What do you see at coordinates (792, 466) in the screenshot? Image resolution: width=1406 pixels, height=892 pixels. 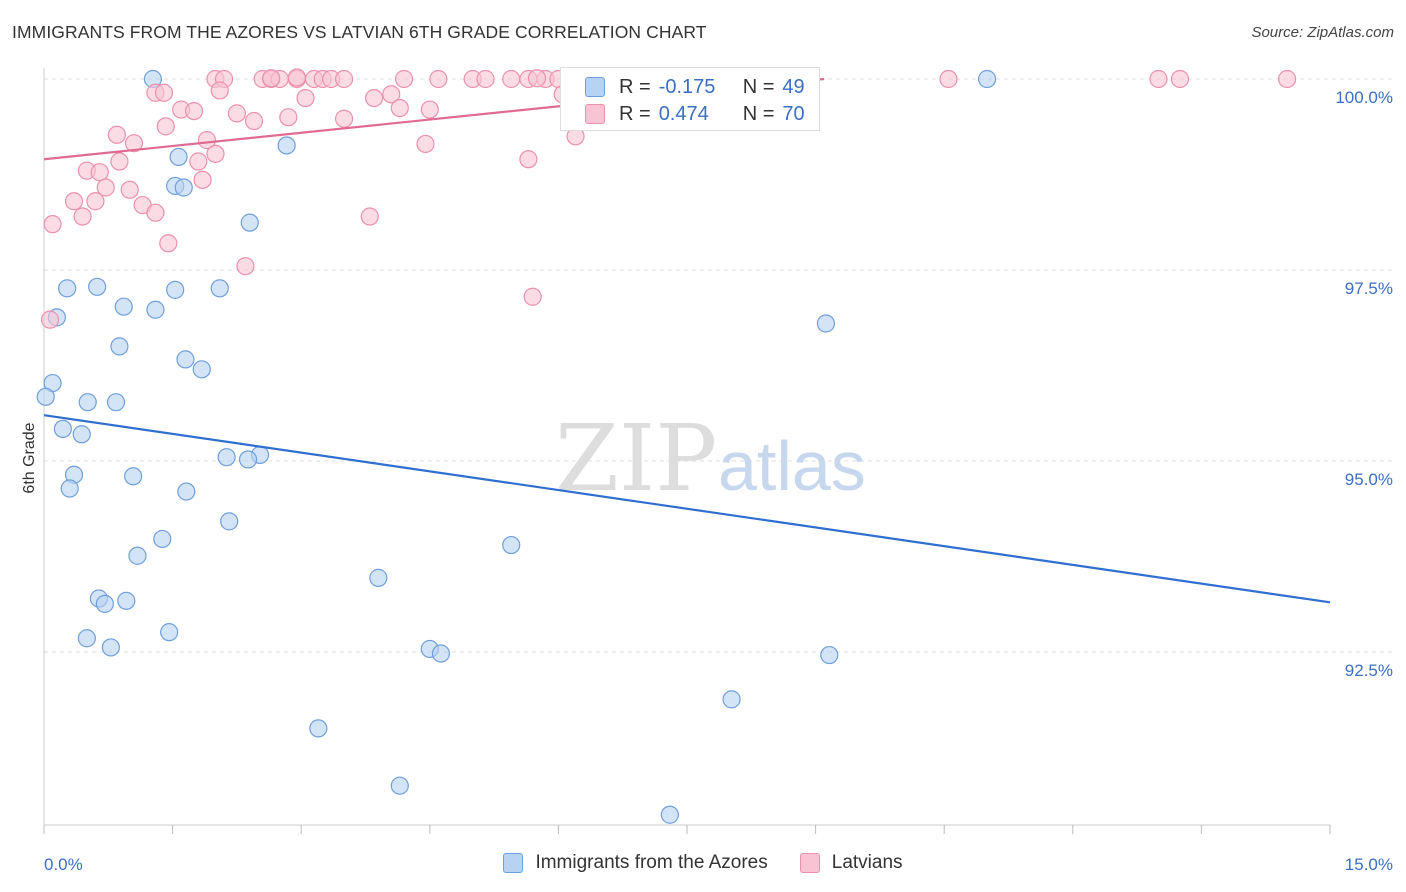 I see `watermark-atlas: atlas` at bounding box center [792, 466].